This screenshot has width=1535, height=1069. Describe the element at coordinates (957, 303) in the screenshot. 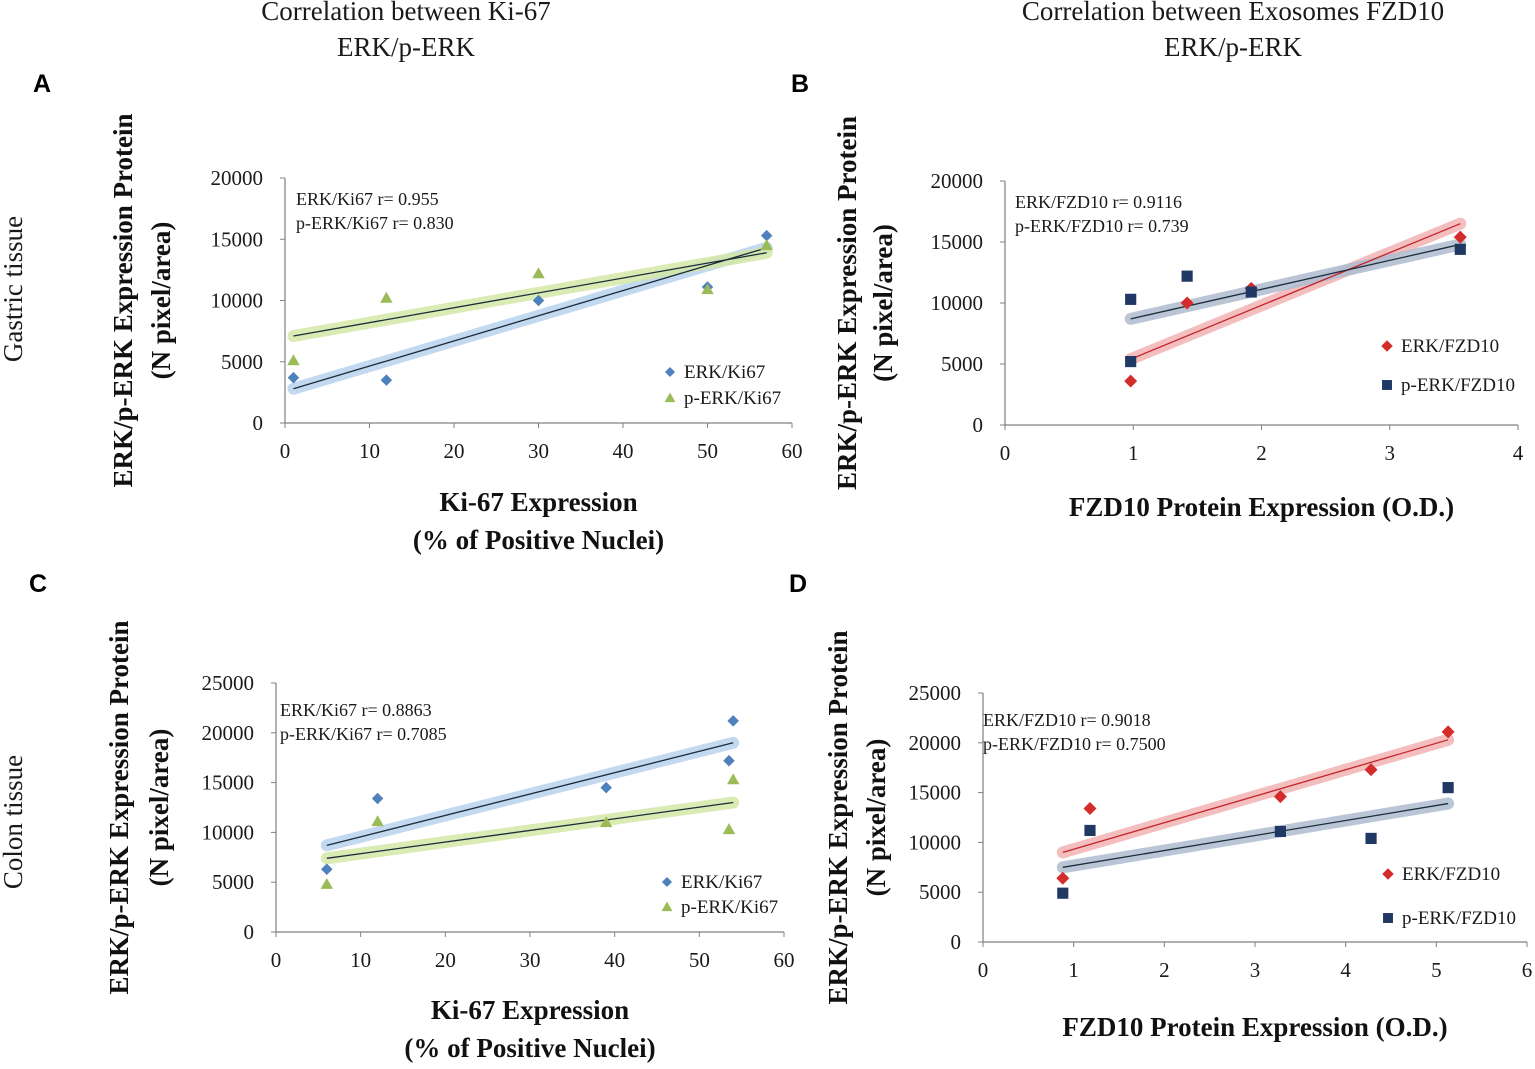

I see `y-tick-label: 10000` at that location.